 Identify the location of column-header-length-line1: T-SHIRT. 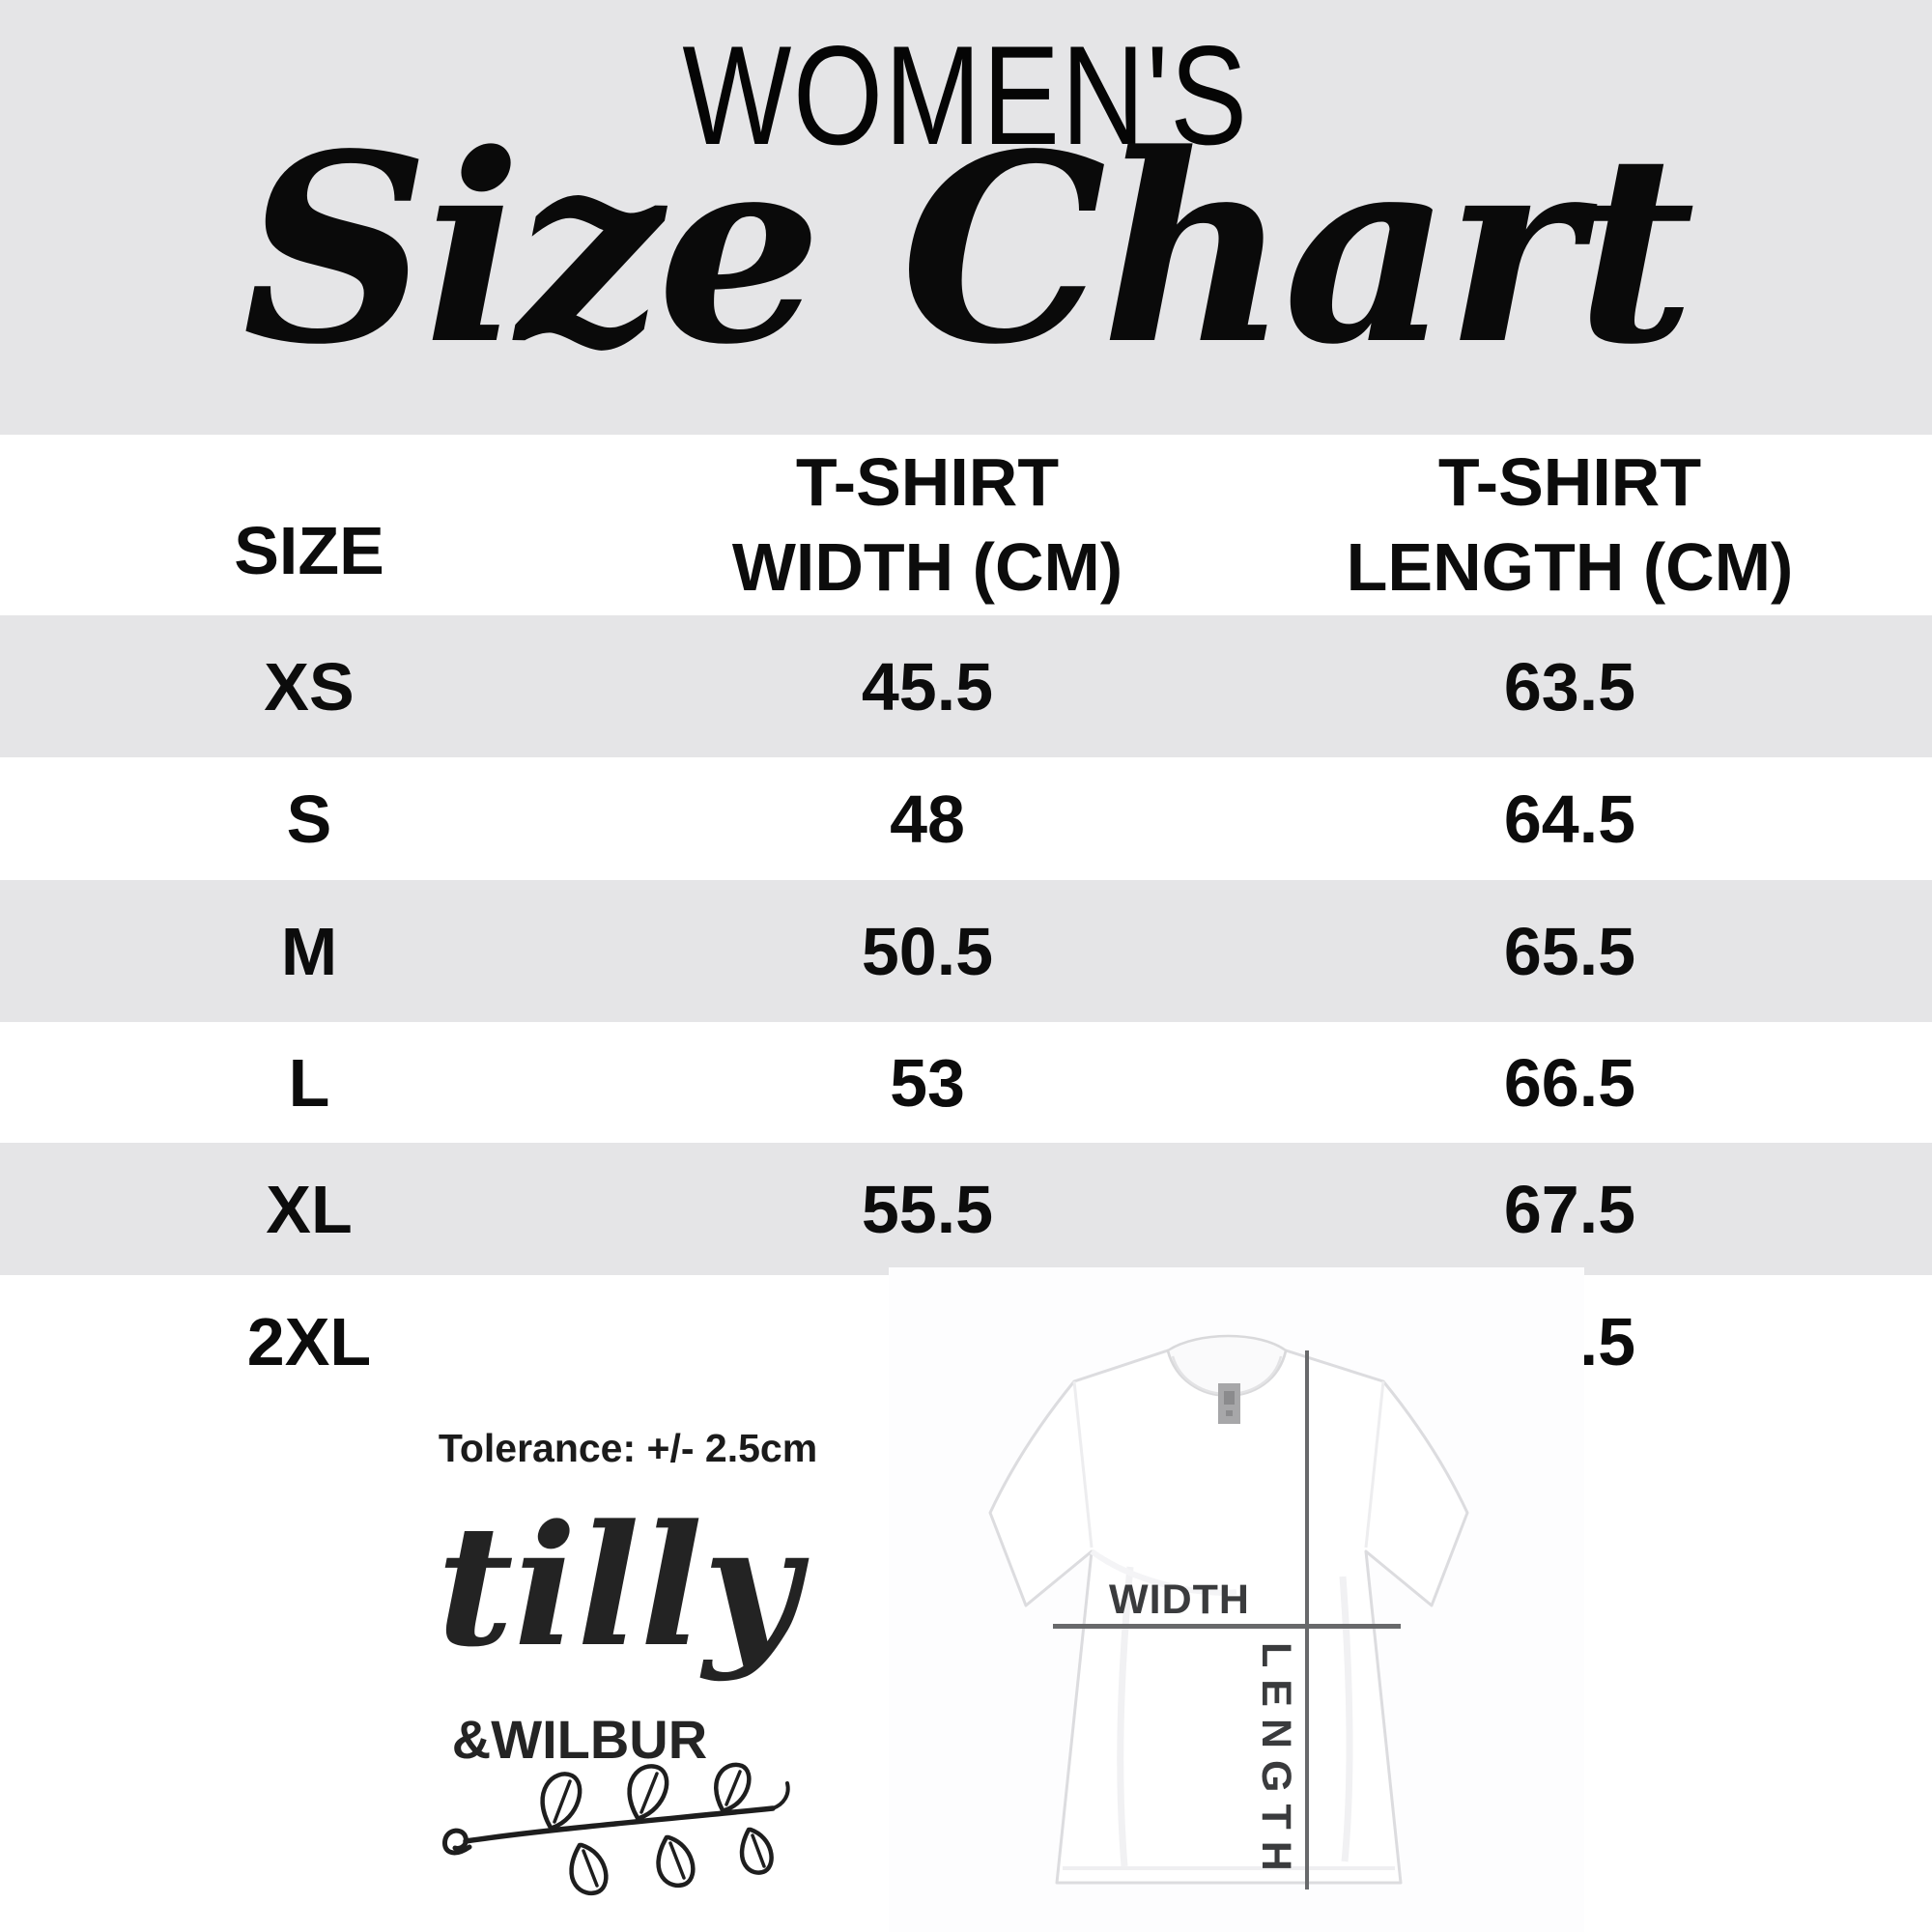
(1569, 482).